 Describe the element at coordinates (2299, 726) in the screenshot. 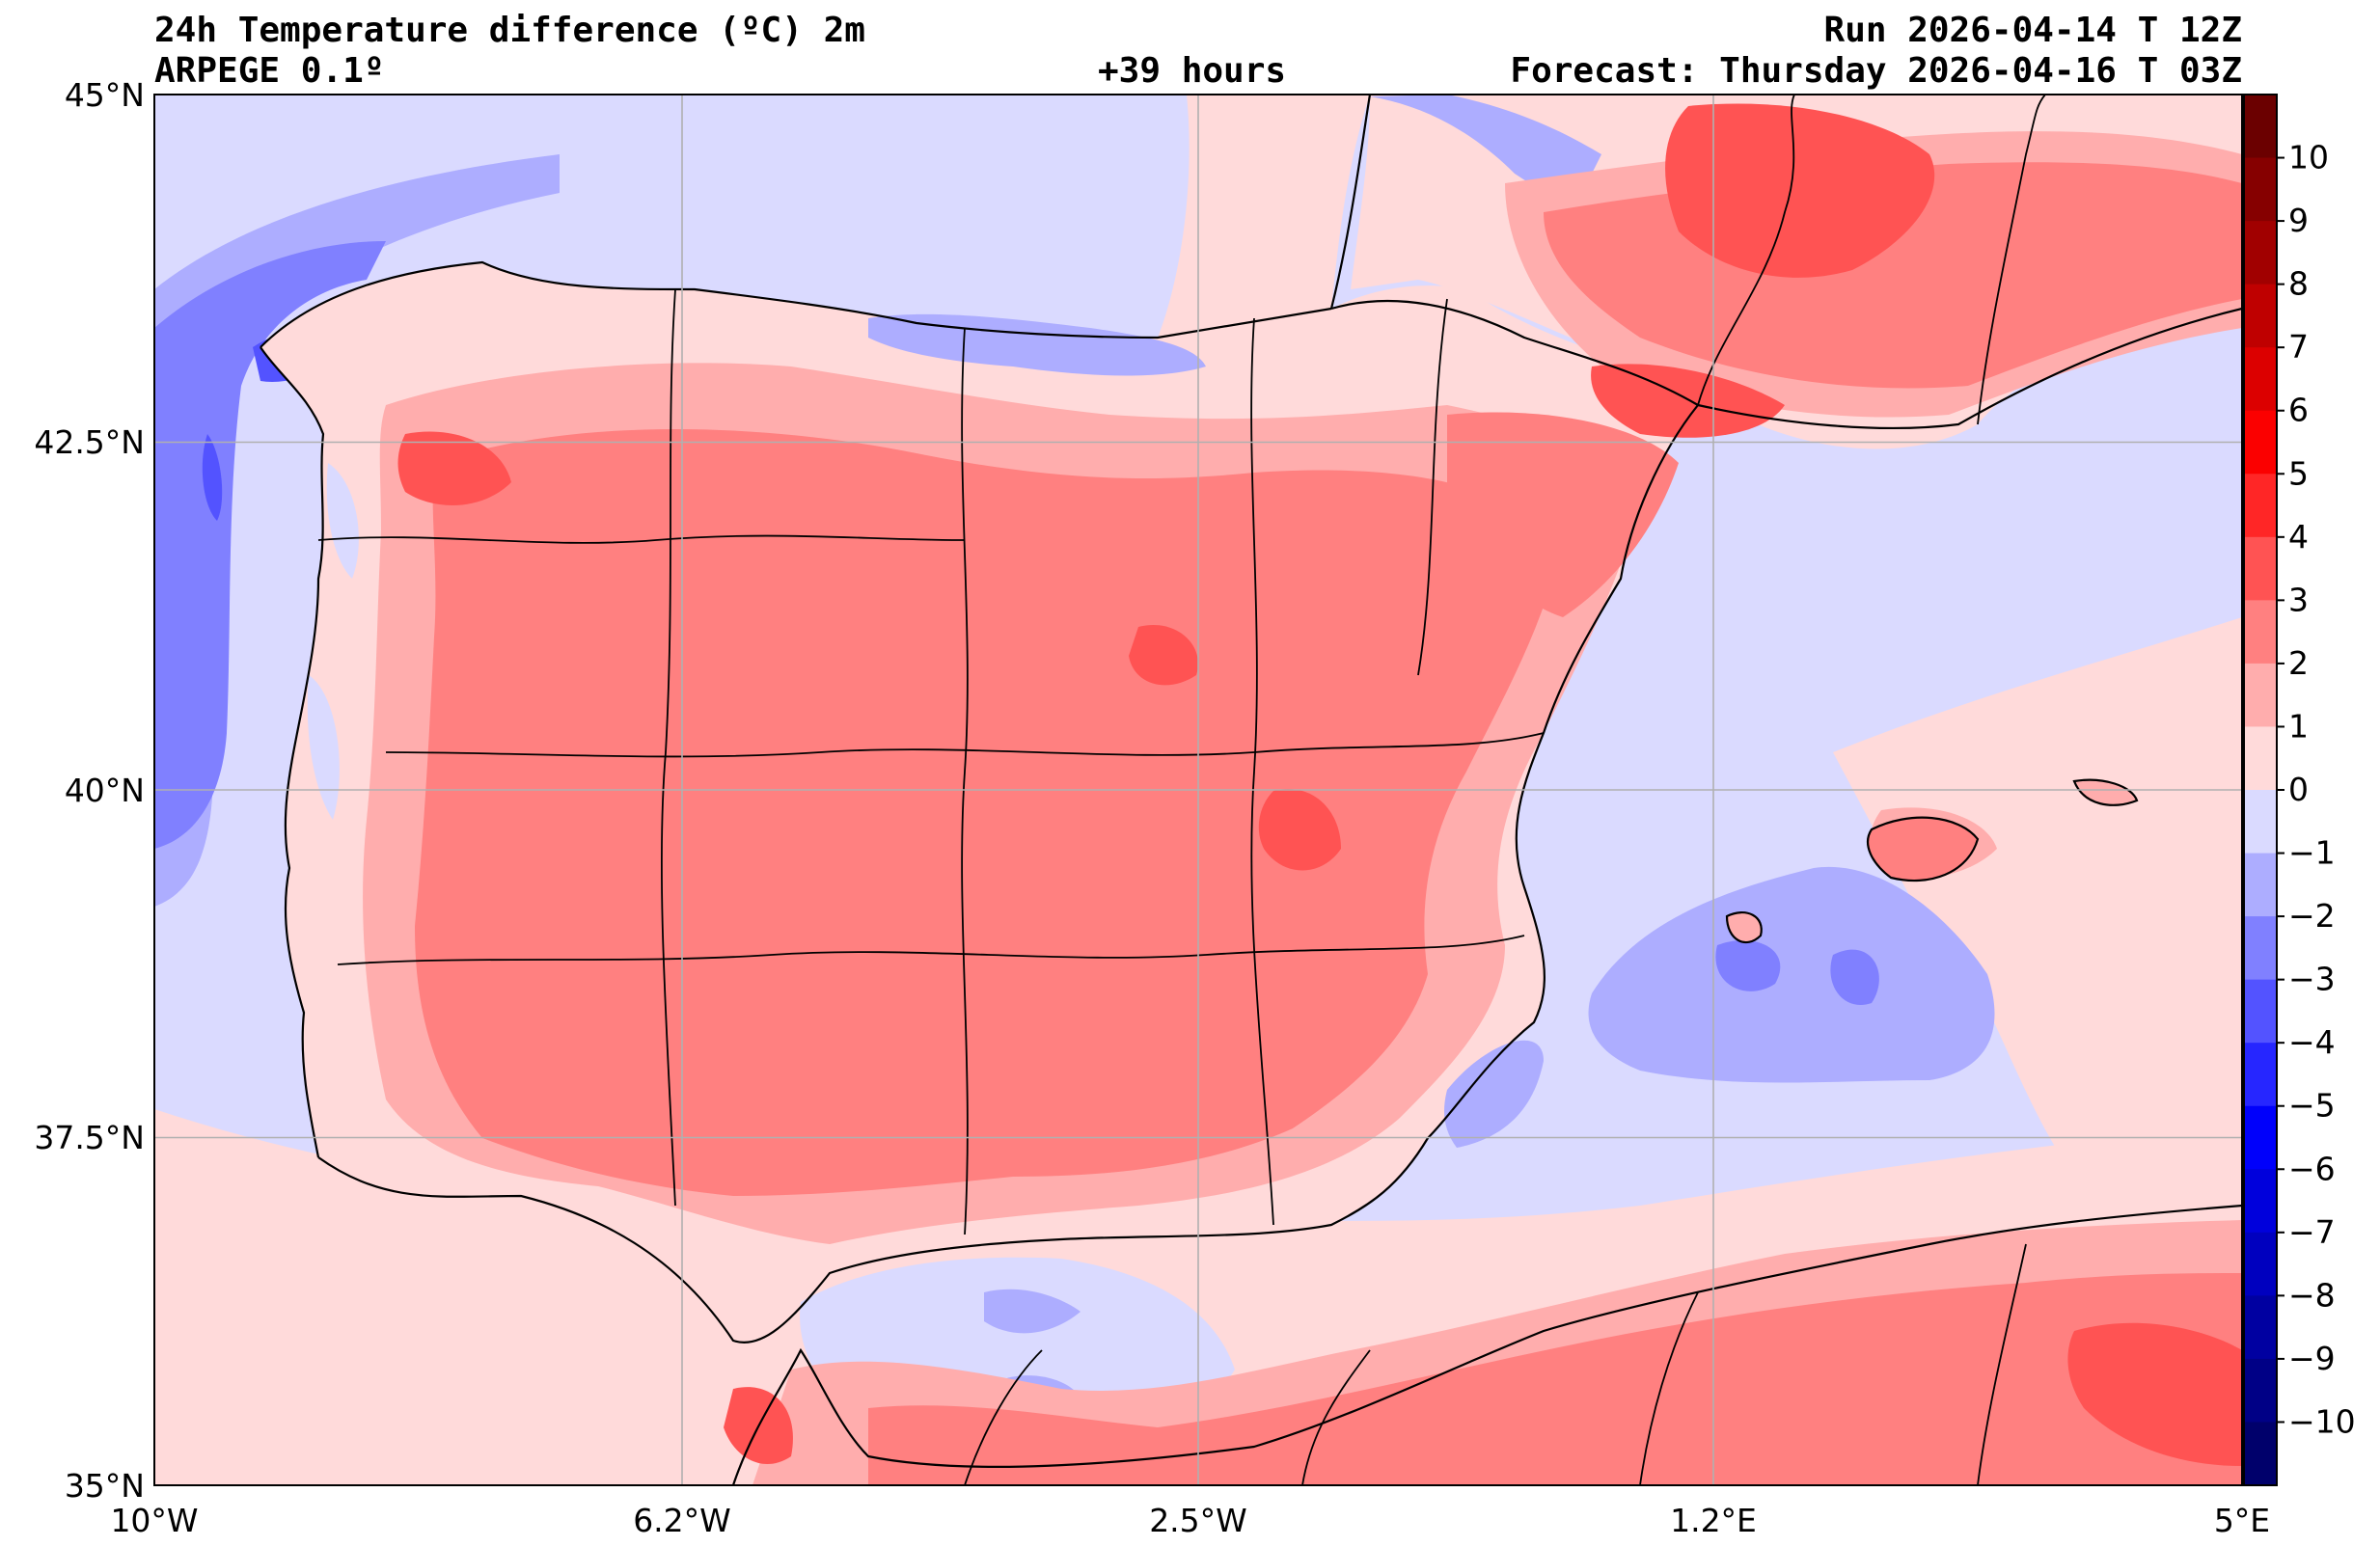

I see `colorbar-label: 1` at that location.